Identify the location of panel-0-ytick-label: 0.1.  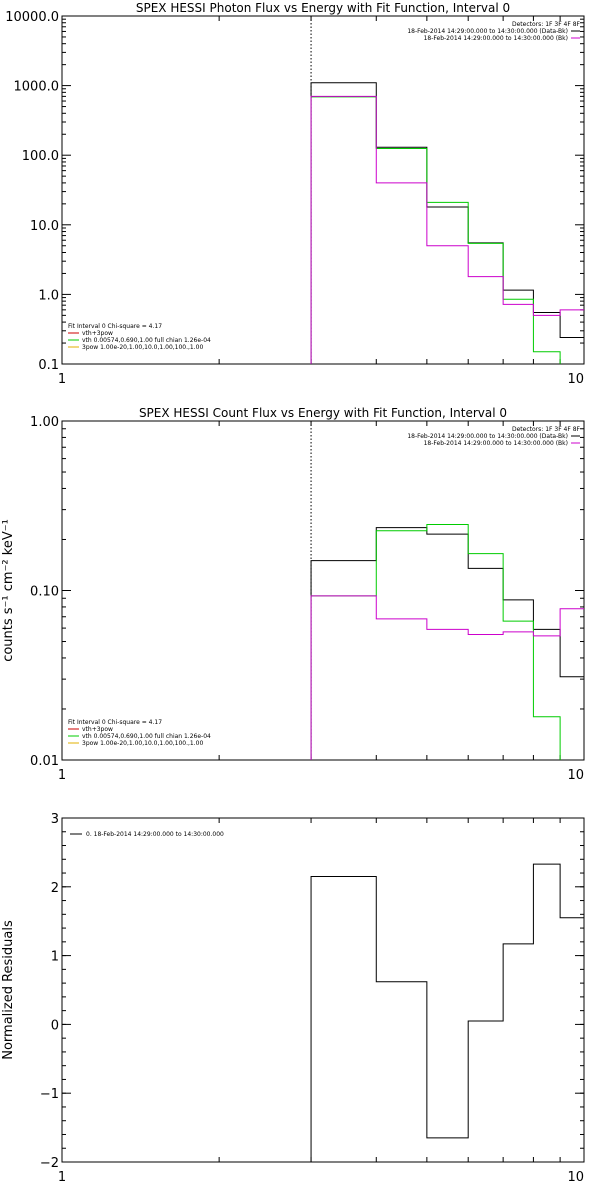
(48, 365).